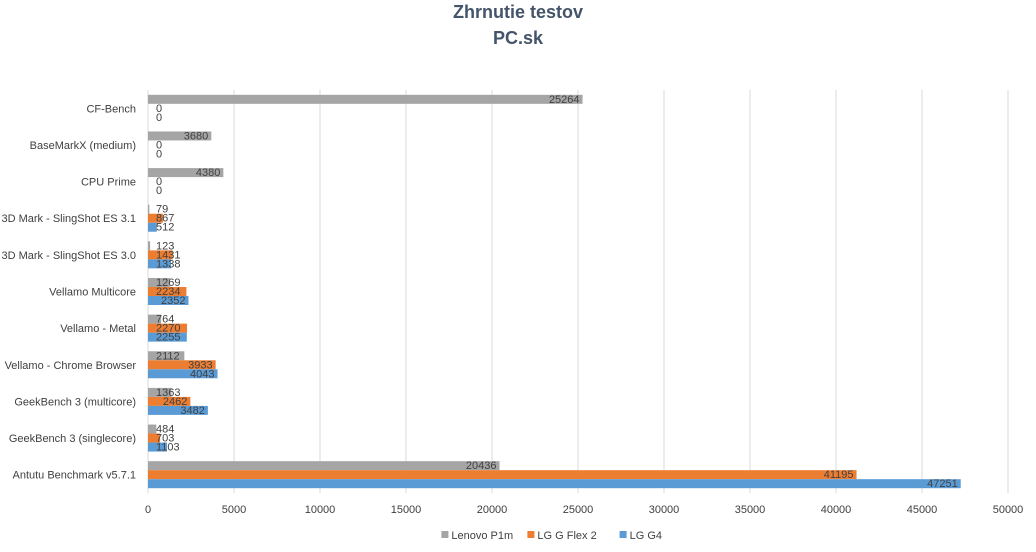 The height and width of the screenshot is (552, 1036). I want to click on data-label: 512, so click(165, 228).